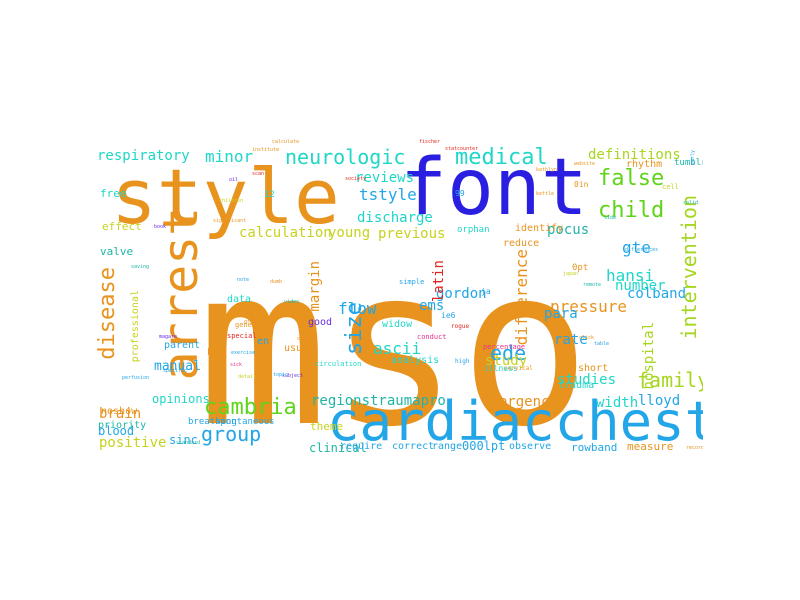 Image resolution: width=800 pixels, height=600 pixels. Describe the element at coordinates (630, 275) in the screenshot. I see `cloud-word: hansi` at that location.